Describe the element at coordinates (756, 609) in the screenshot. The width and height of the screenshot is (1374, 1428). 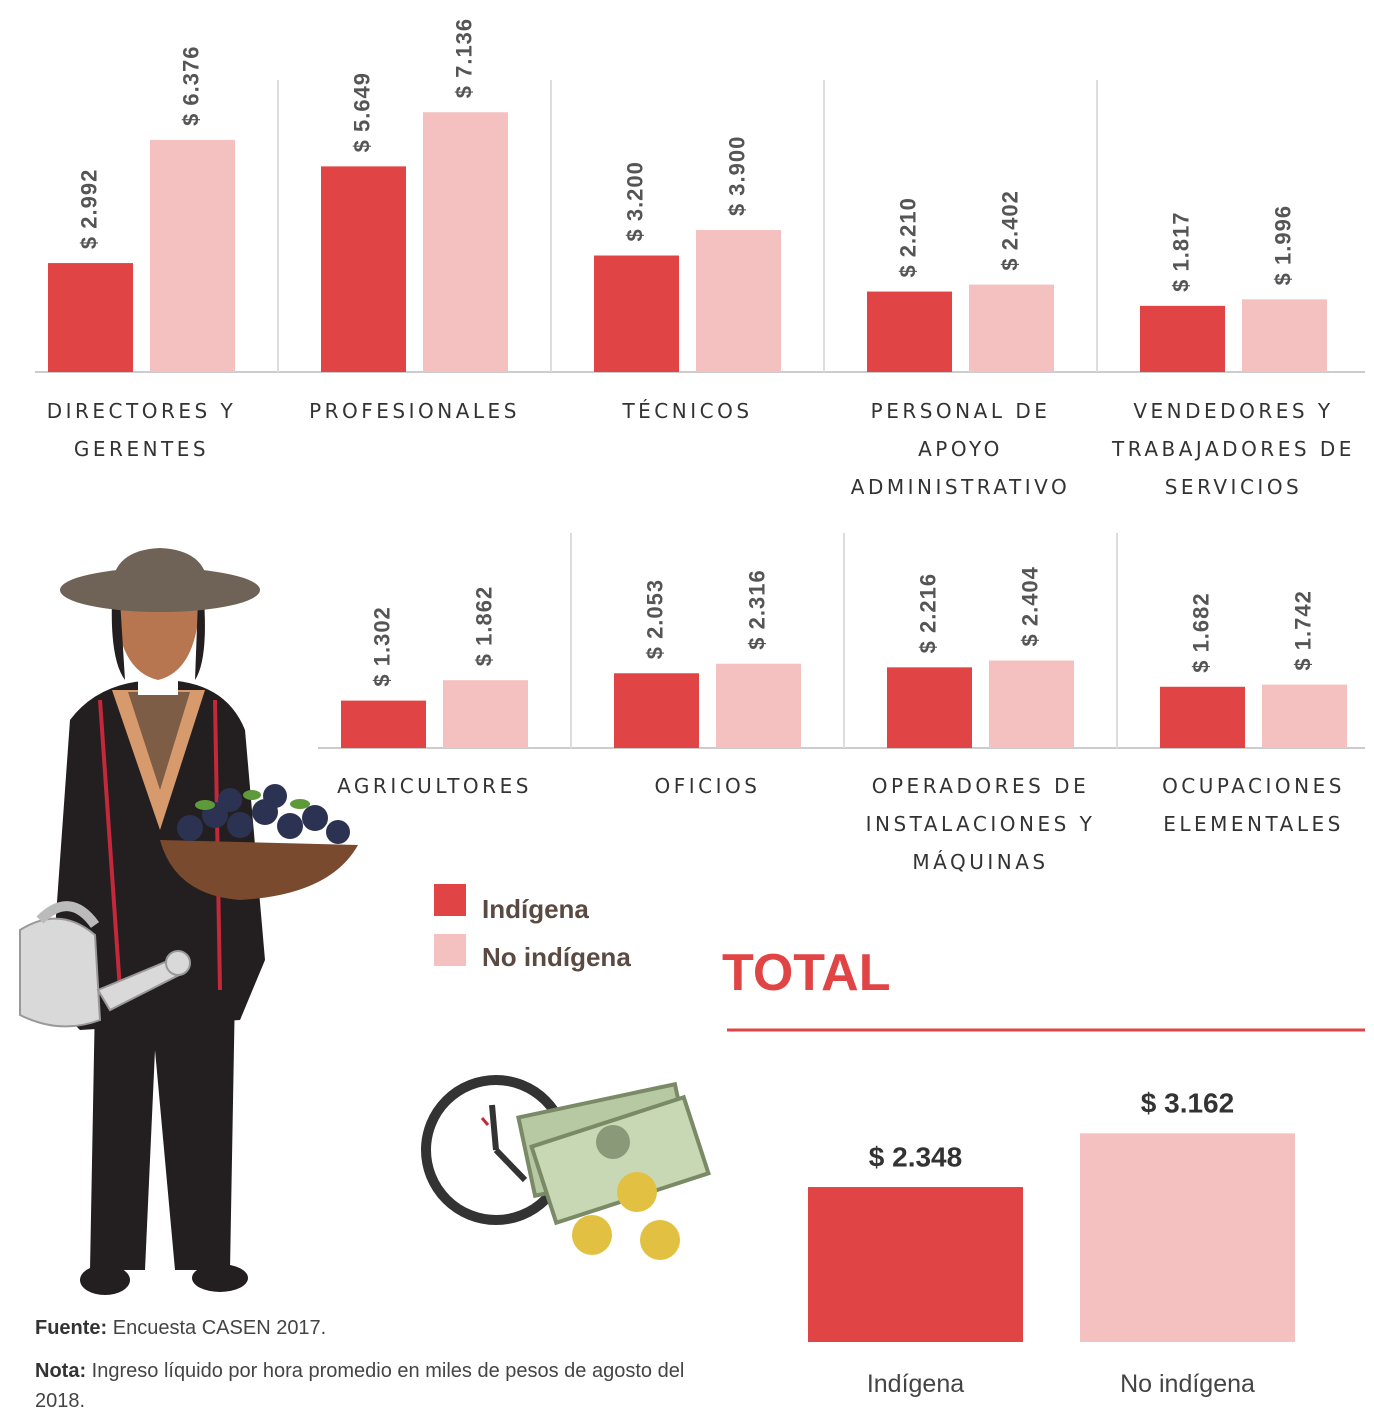
I see `value-label: $ 2.316` at that location.